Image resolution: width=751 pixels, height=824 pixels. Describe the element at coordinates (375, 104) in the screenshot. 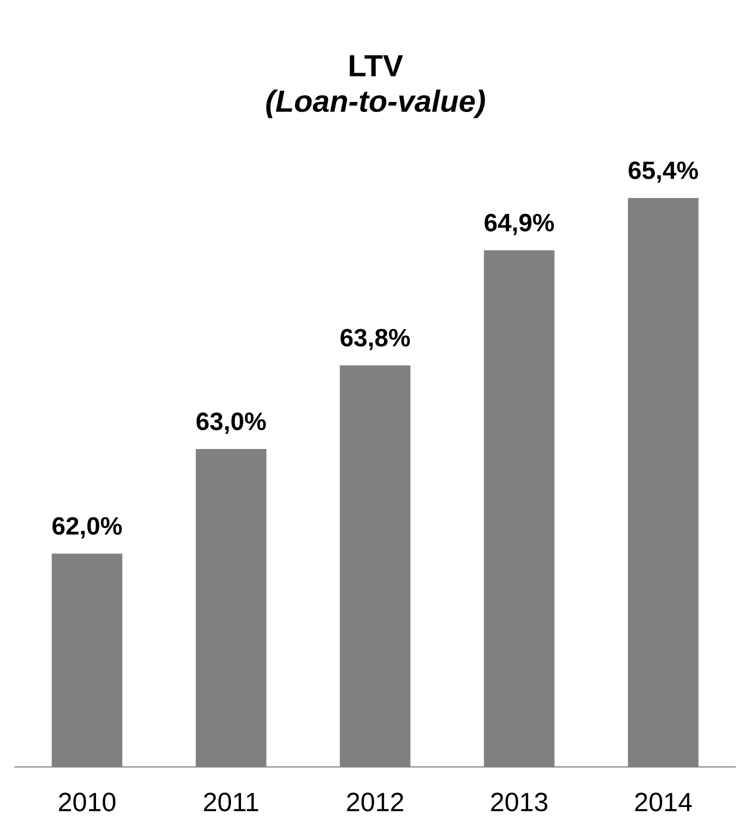

I see `chart-subtitle: (Loan-to-value)` at that location.